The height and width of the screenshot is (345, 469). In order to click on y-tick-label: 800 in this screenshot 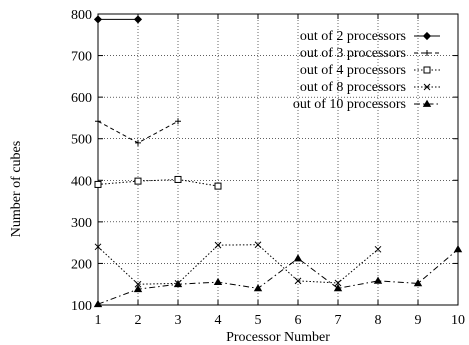, I will do `click(81, 15)`.